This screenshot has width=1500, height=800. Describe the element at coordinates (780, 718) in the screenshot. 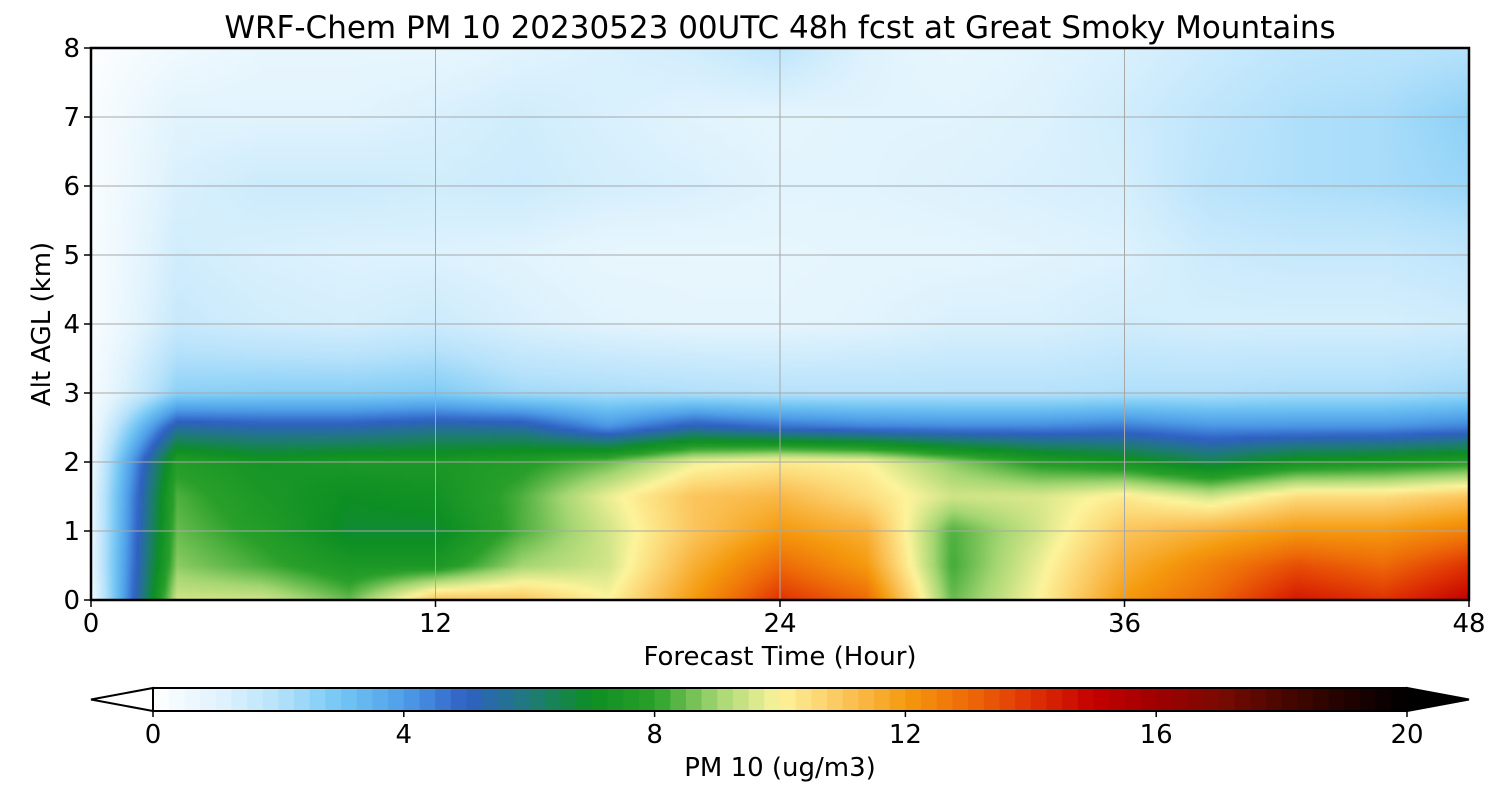

I see `colorbar: 0 4 8 12 16 20` at that location.